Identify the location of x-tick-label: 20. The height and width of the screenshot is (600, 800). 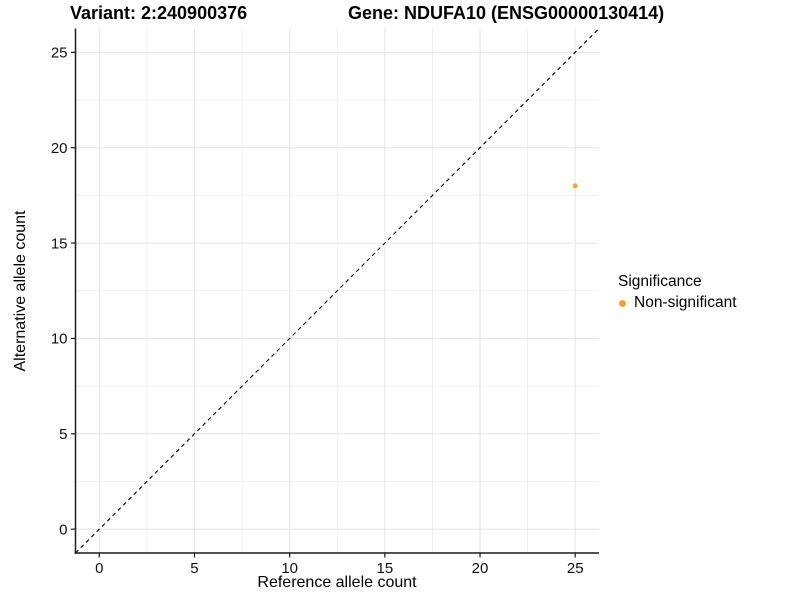
(480, 568).